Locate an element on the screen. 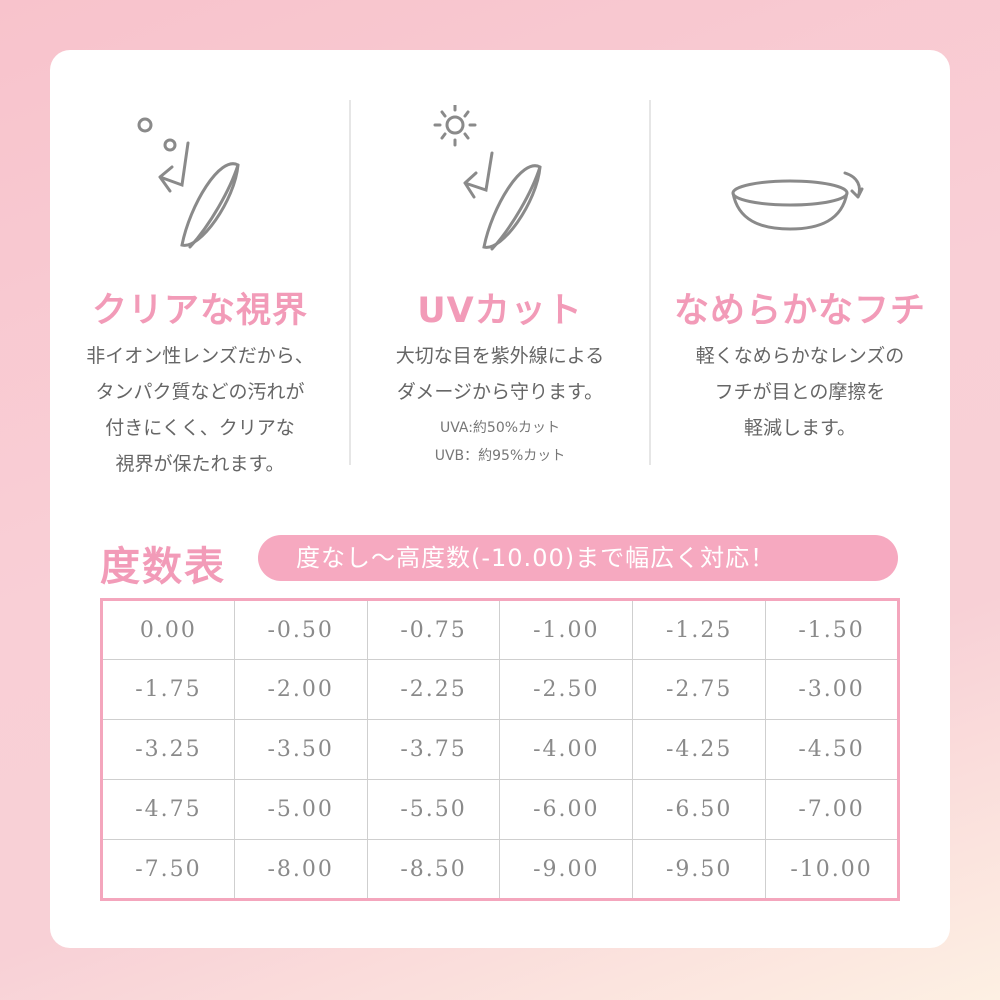 This screenshot has width=1000, height=1000. power-cell: -0.50 is located at coordinates (300, 629).